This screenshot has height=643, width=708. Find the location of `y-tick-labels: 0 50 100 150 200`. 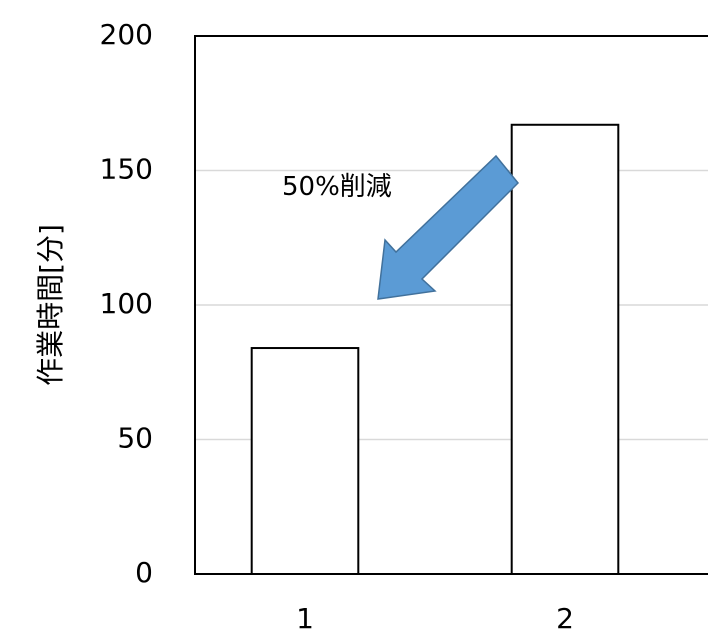

y-tick-labels: 0 50 100 150 200 is located at coordinates (126, 303).